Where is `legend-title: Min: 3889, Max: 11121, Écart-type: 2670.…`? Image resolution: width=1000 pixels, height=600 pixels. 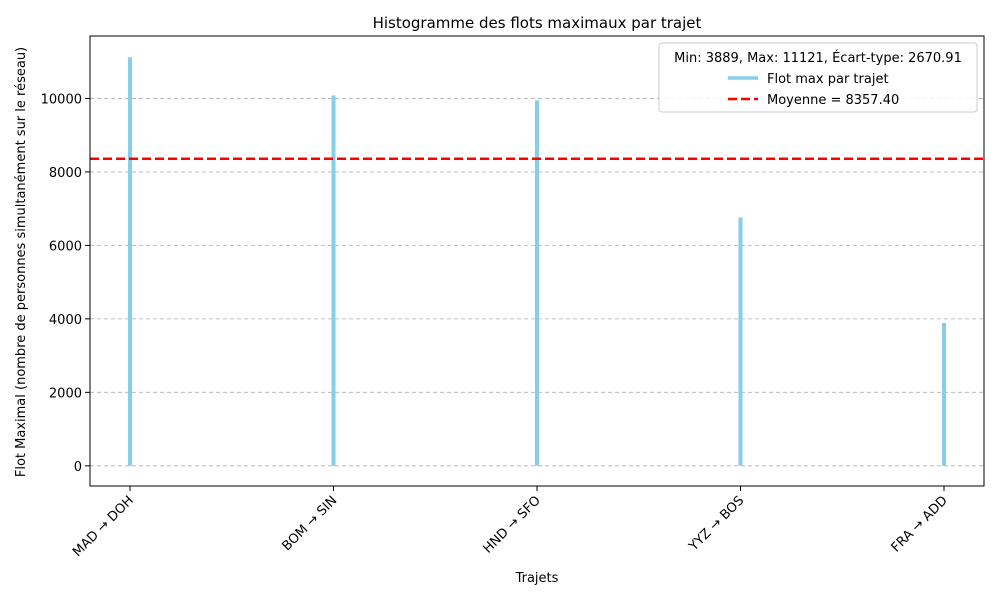 legend-title: Min: 3889, Max: 11121, Écart-type: 2670.… is located at coordinates (818, 58).